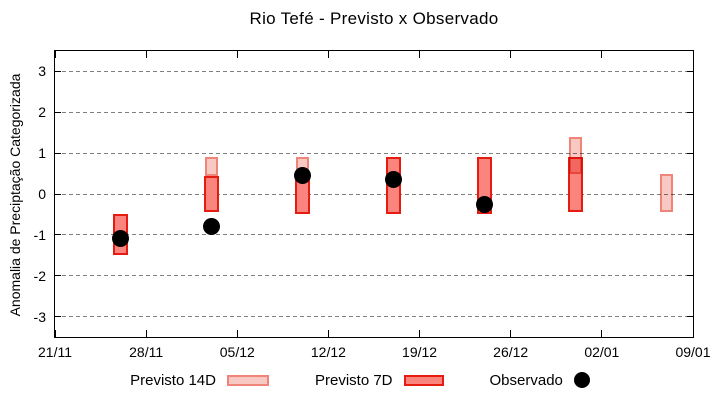 Image resolution: width=720 pixels, height=400 pixels. I want to click on y-tick-label: -3, so click(39, 316).